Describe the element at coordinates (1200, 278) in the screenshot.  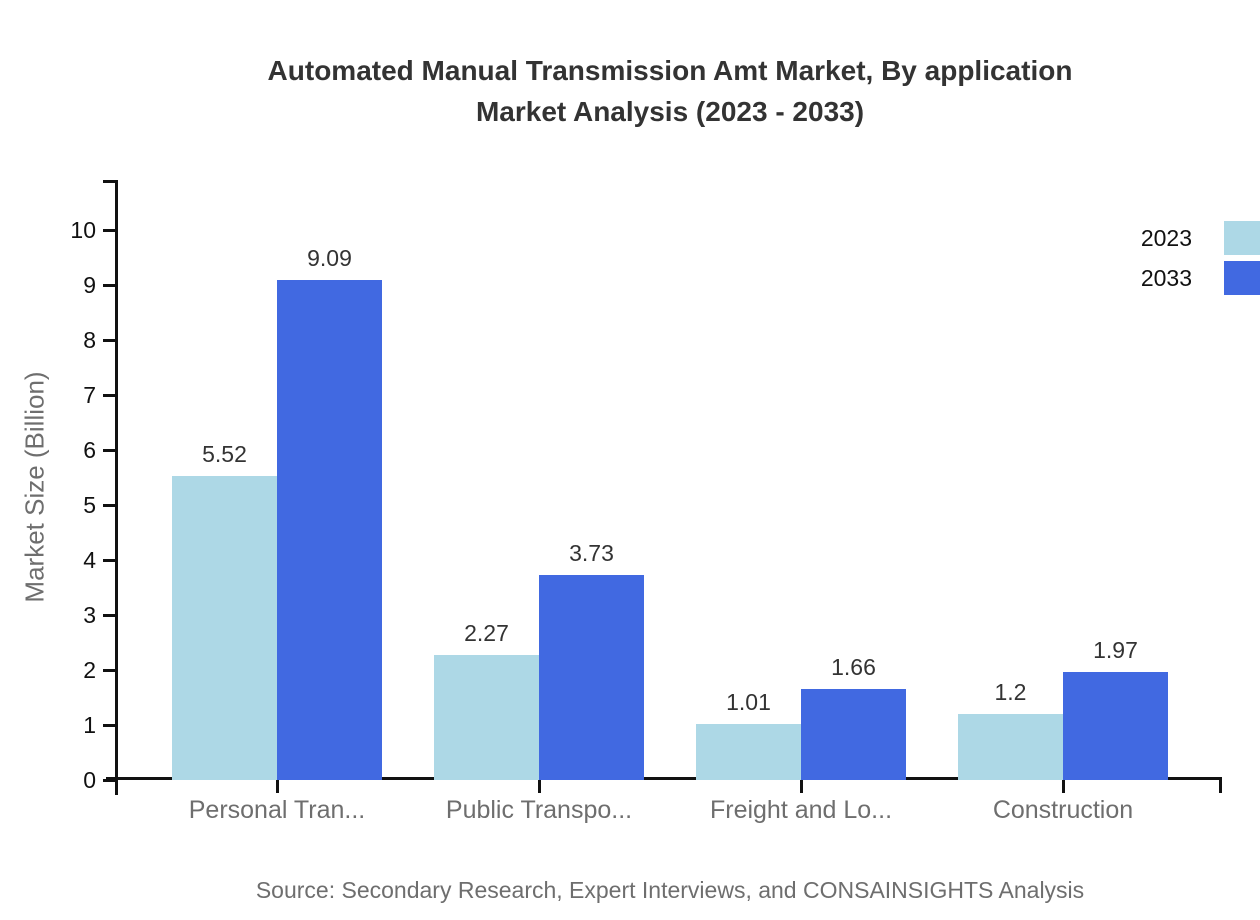
I see `legend-item-2033: 2033` at that location.